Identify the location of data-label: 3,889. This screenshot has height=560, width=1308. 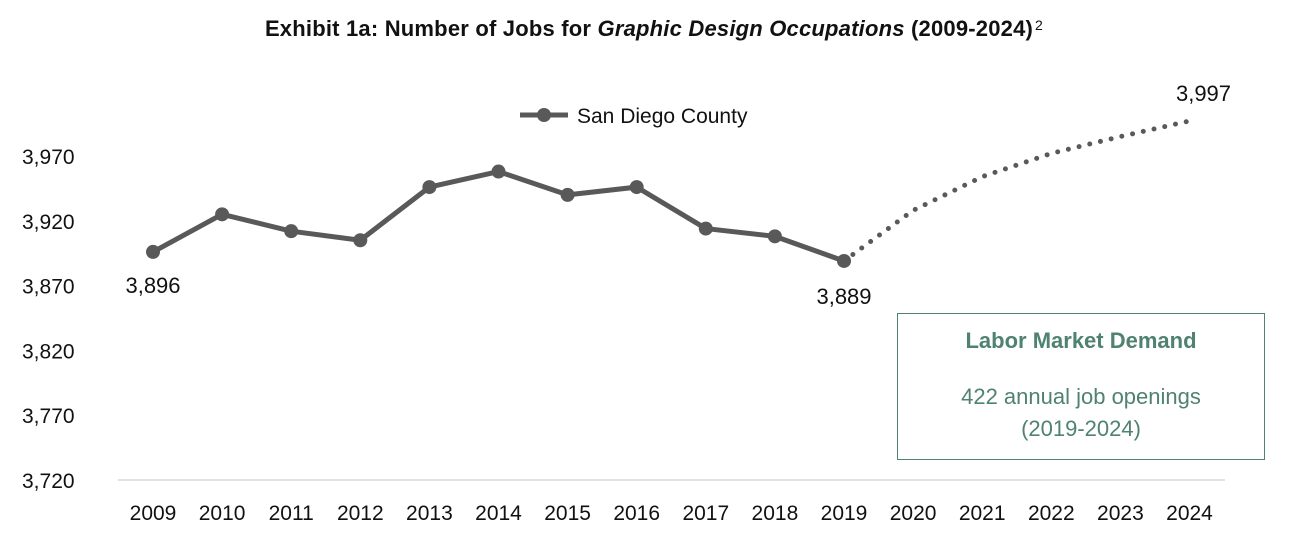
(843, 296).